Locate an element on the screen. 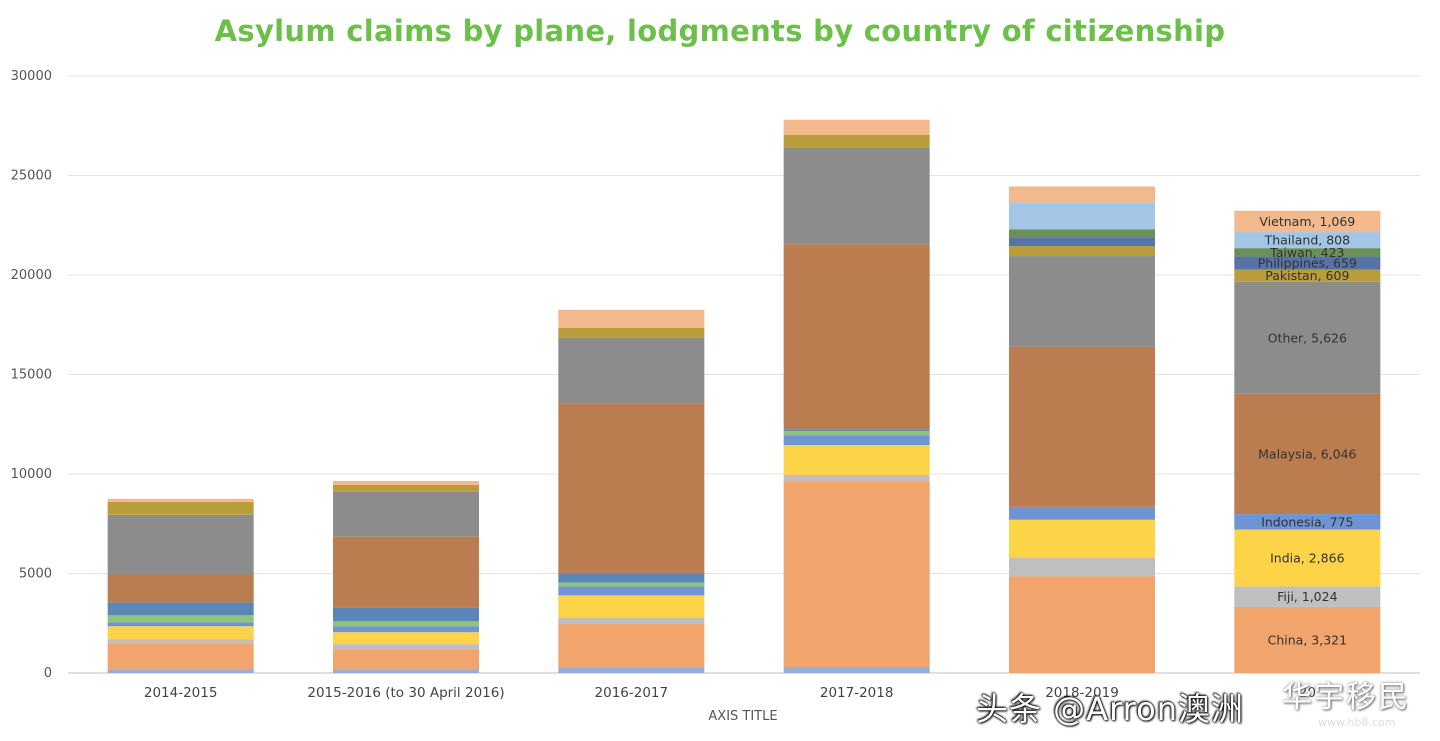  x-tick-label: 2018-2019 is located at coordinates (1082, 693).